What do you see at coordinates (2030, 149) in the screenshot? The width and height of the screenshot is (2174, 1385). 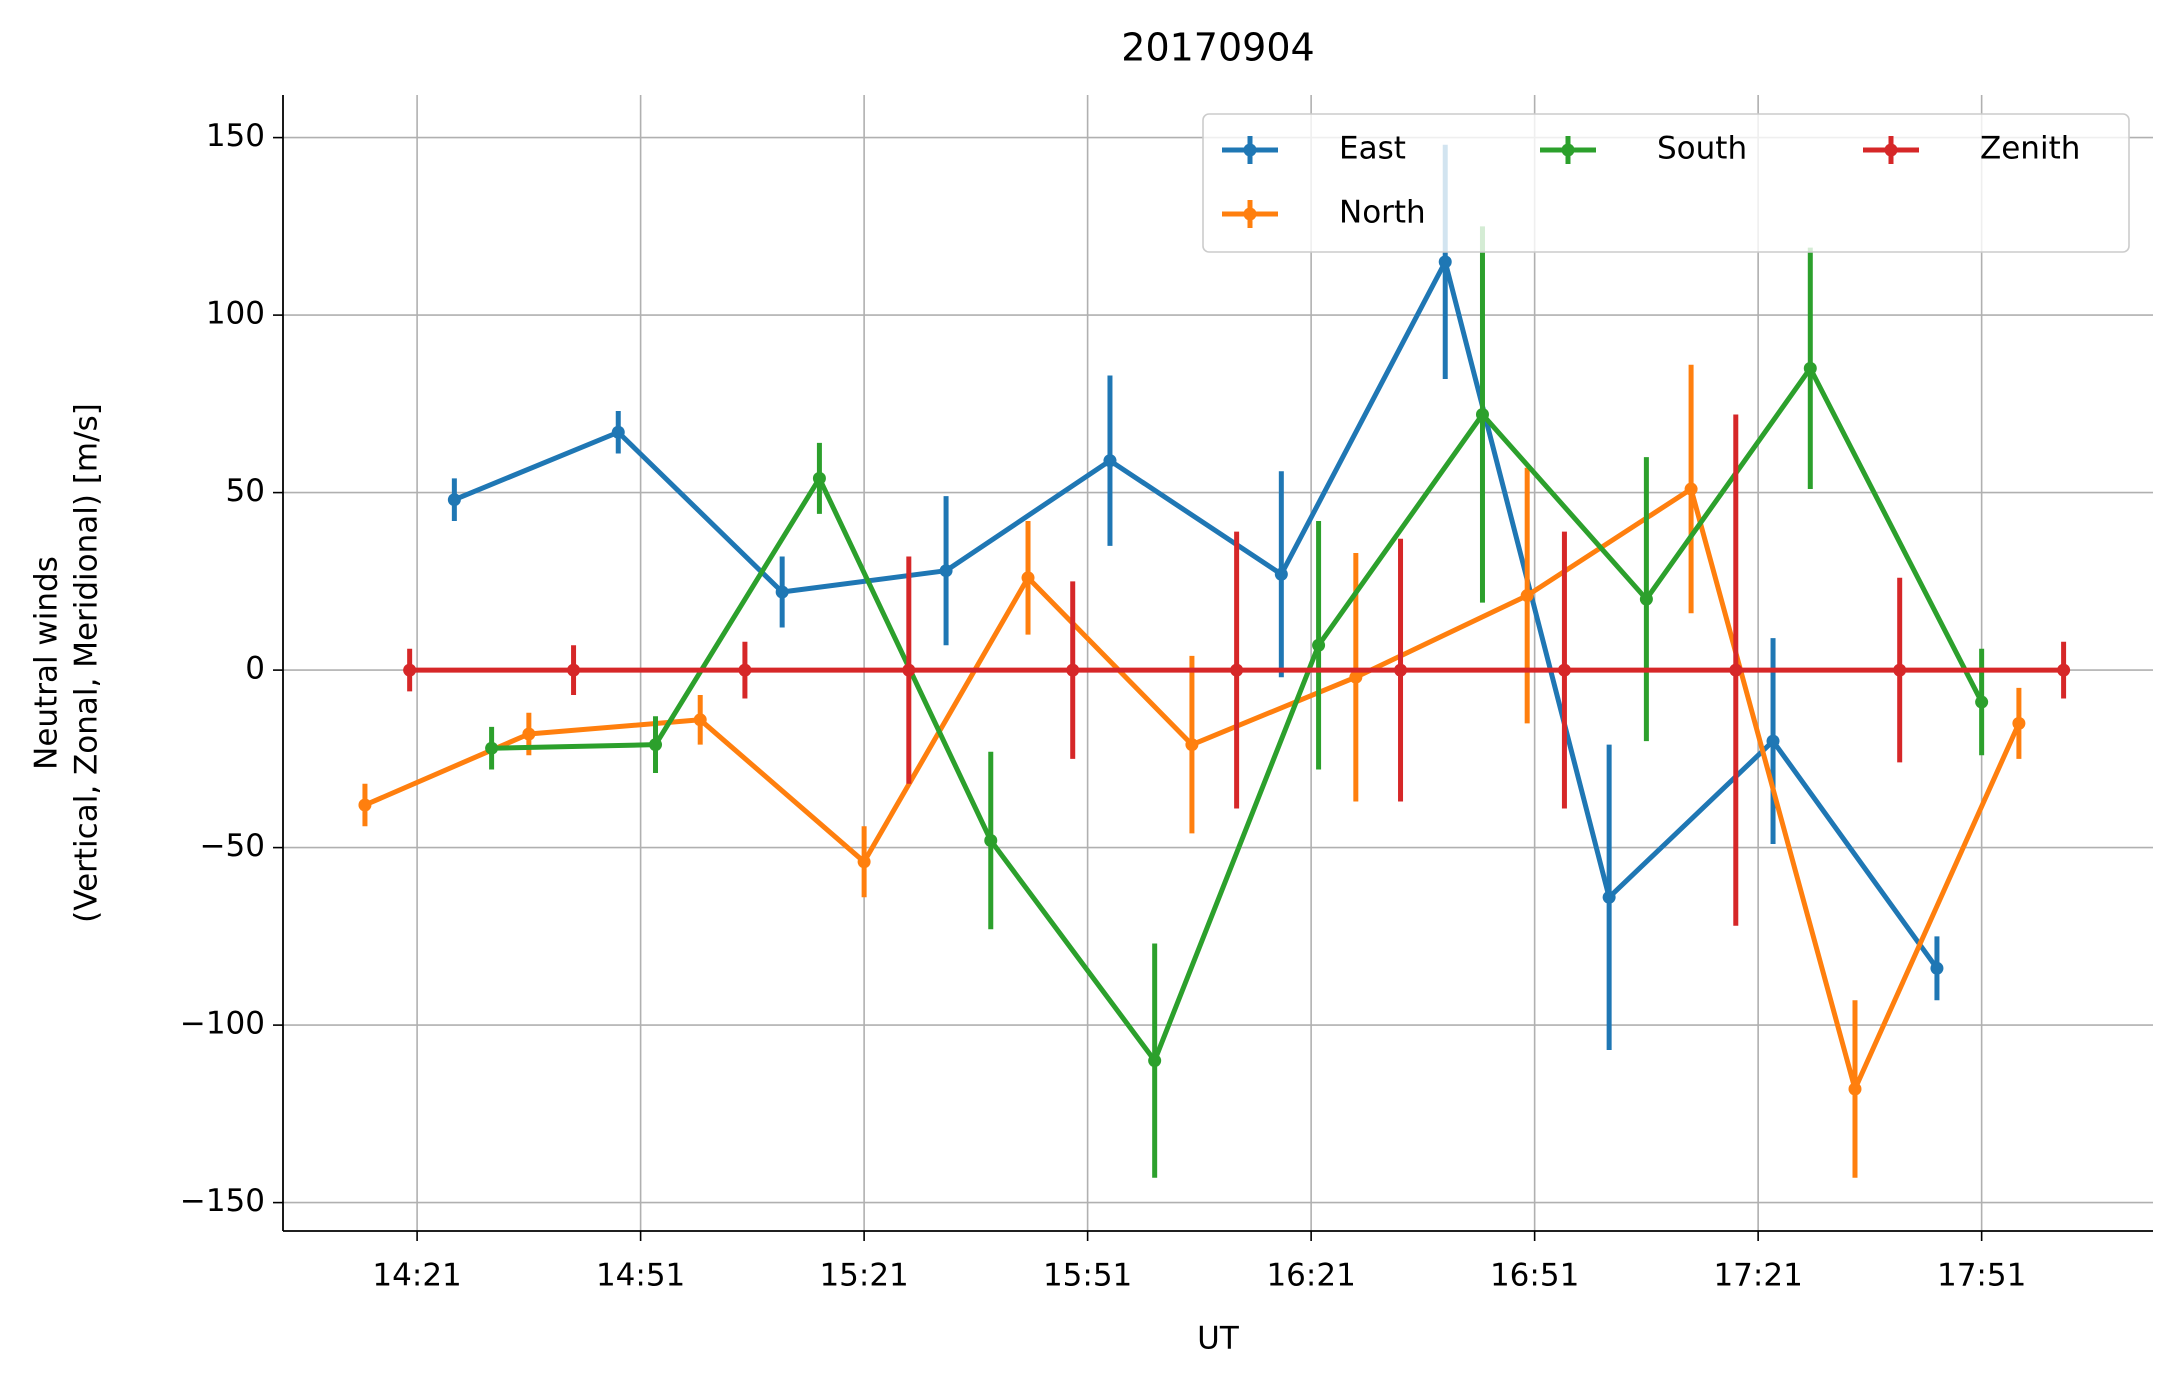 I see `legend-label: Zenith` at bounding box center [2030, 149].